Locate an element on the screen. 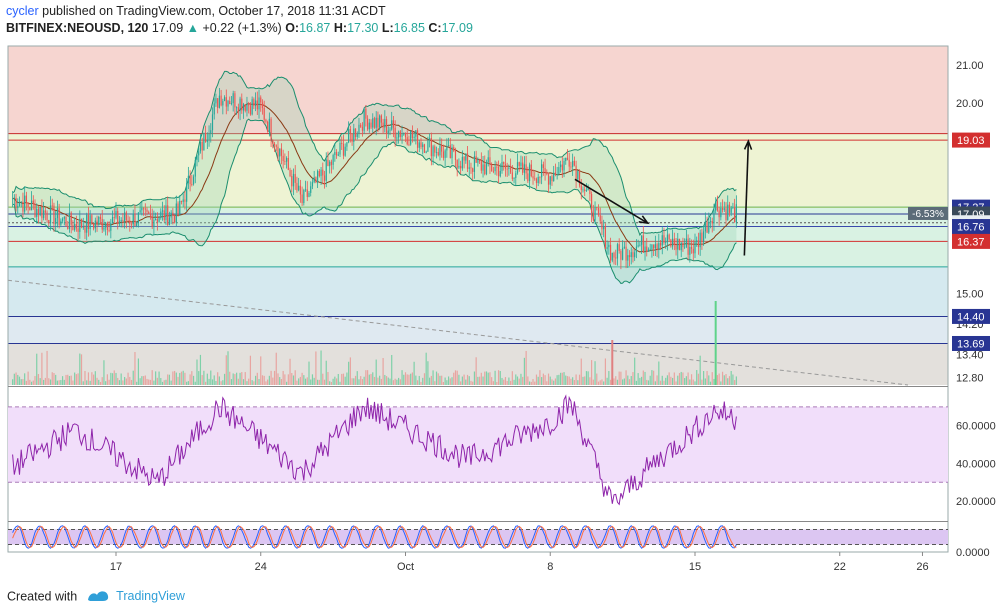 This screenshot has height=615, width=1007. price-label-text: 19.03 is located at coordinates (971, 141).